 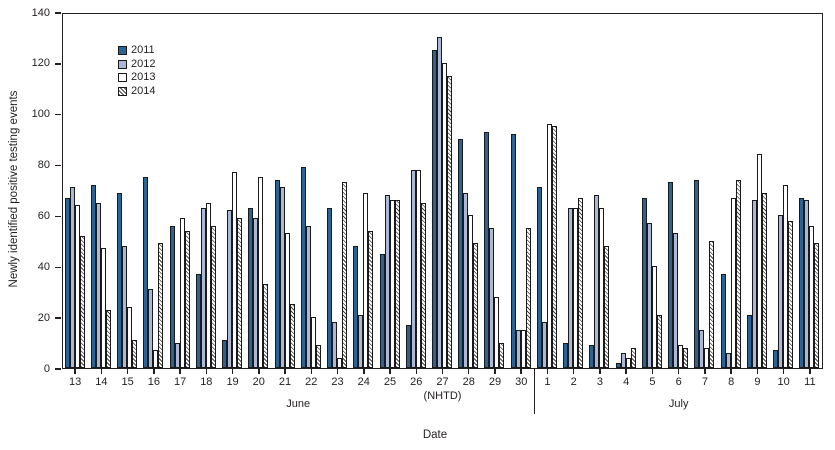 What do you see at coordinates (363, 382) in the screenshot?
I see `x-tick-label-24: 24` at bounding box center [363, 382].